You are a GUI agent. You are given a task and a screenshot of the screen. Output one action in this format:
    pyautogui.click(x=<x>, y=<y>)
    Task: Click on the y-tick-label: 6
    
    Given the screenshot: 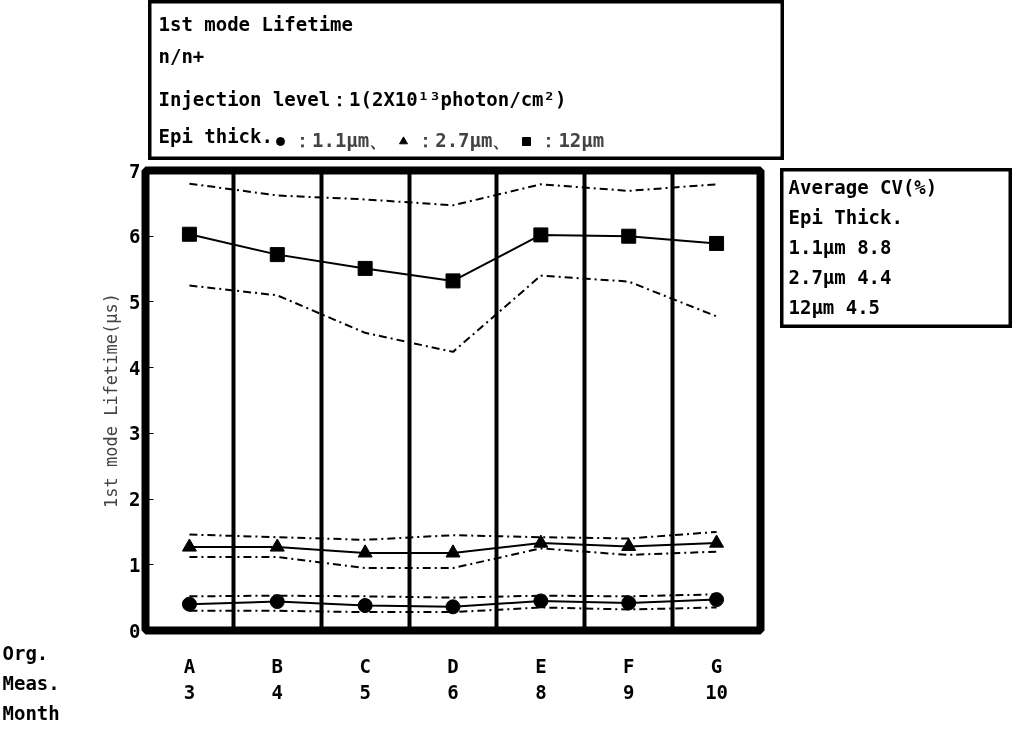 What is the action you would take?
    pyautogui.click(x=135, y=236)
    